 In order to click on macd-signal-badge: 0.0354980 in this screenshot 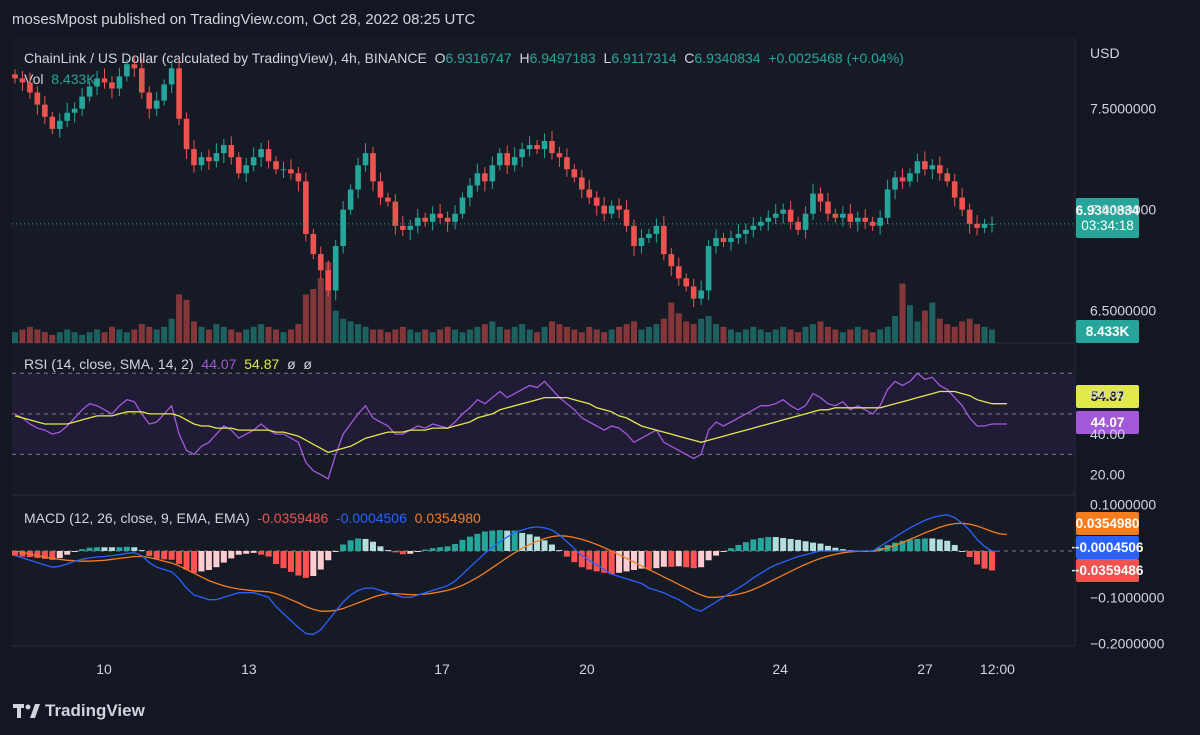, I will do `click(1107, 523)`.